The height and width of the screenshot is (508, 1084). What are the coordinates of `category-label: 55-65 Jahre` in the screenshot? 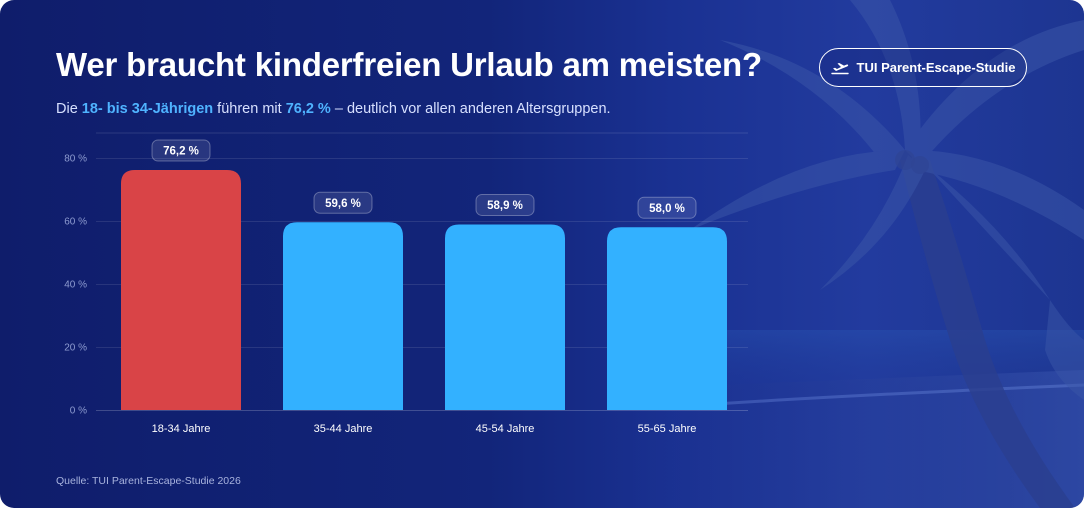 It's located at (667, 429).